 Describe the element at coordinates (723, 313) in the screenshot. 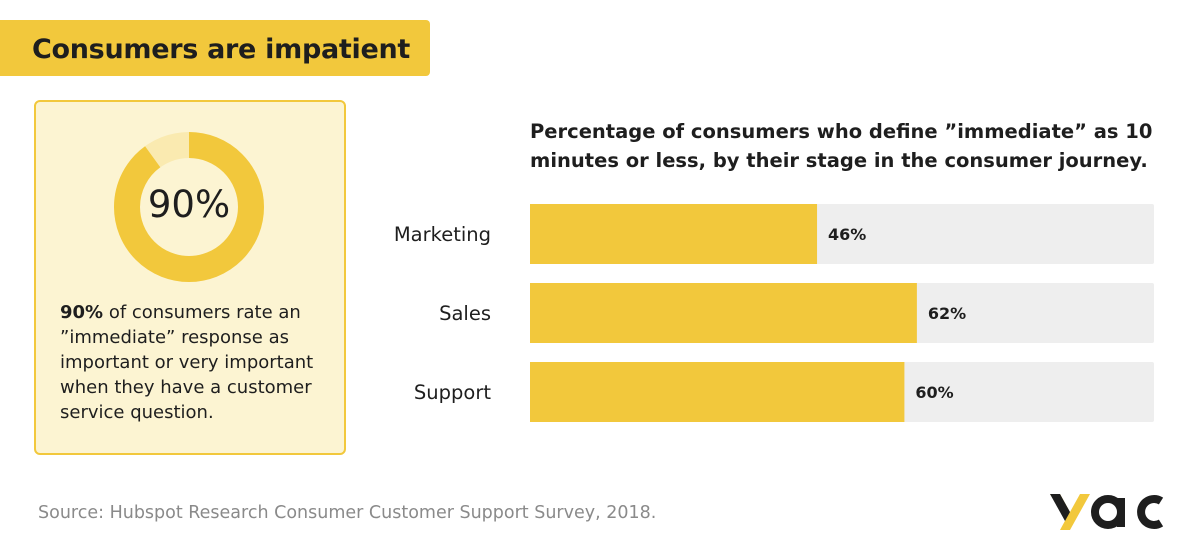

I see `bar-sales` at that location.